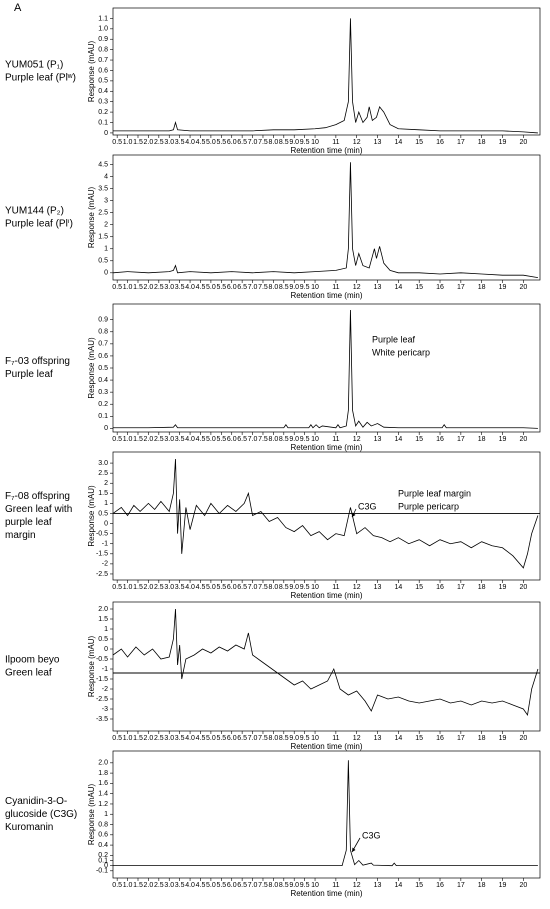  I want to click on sample-label: YUM051 (P₁), so click(34, 65).